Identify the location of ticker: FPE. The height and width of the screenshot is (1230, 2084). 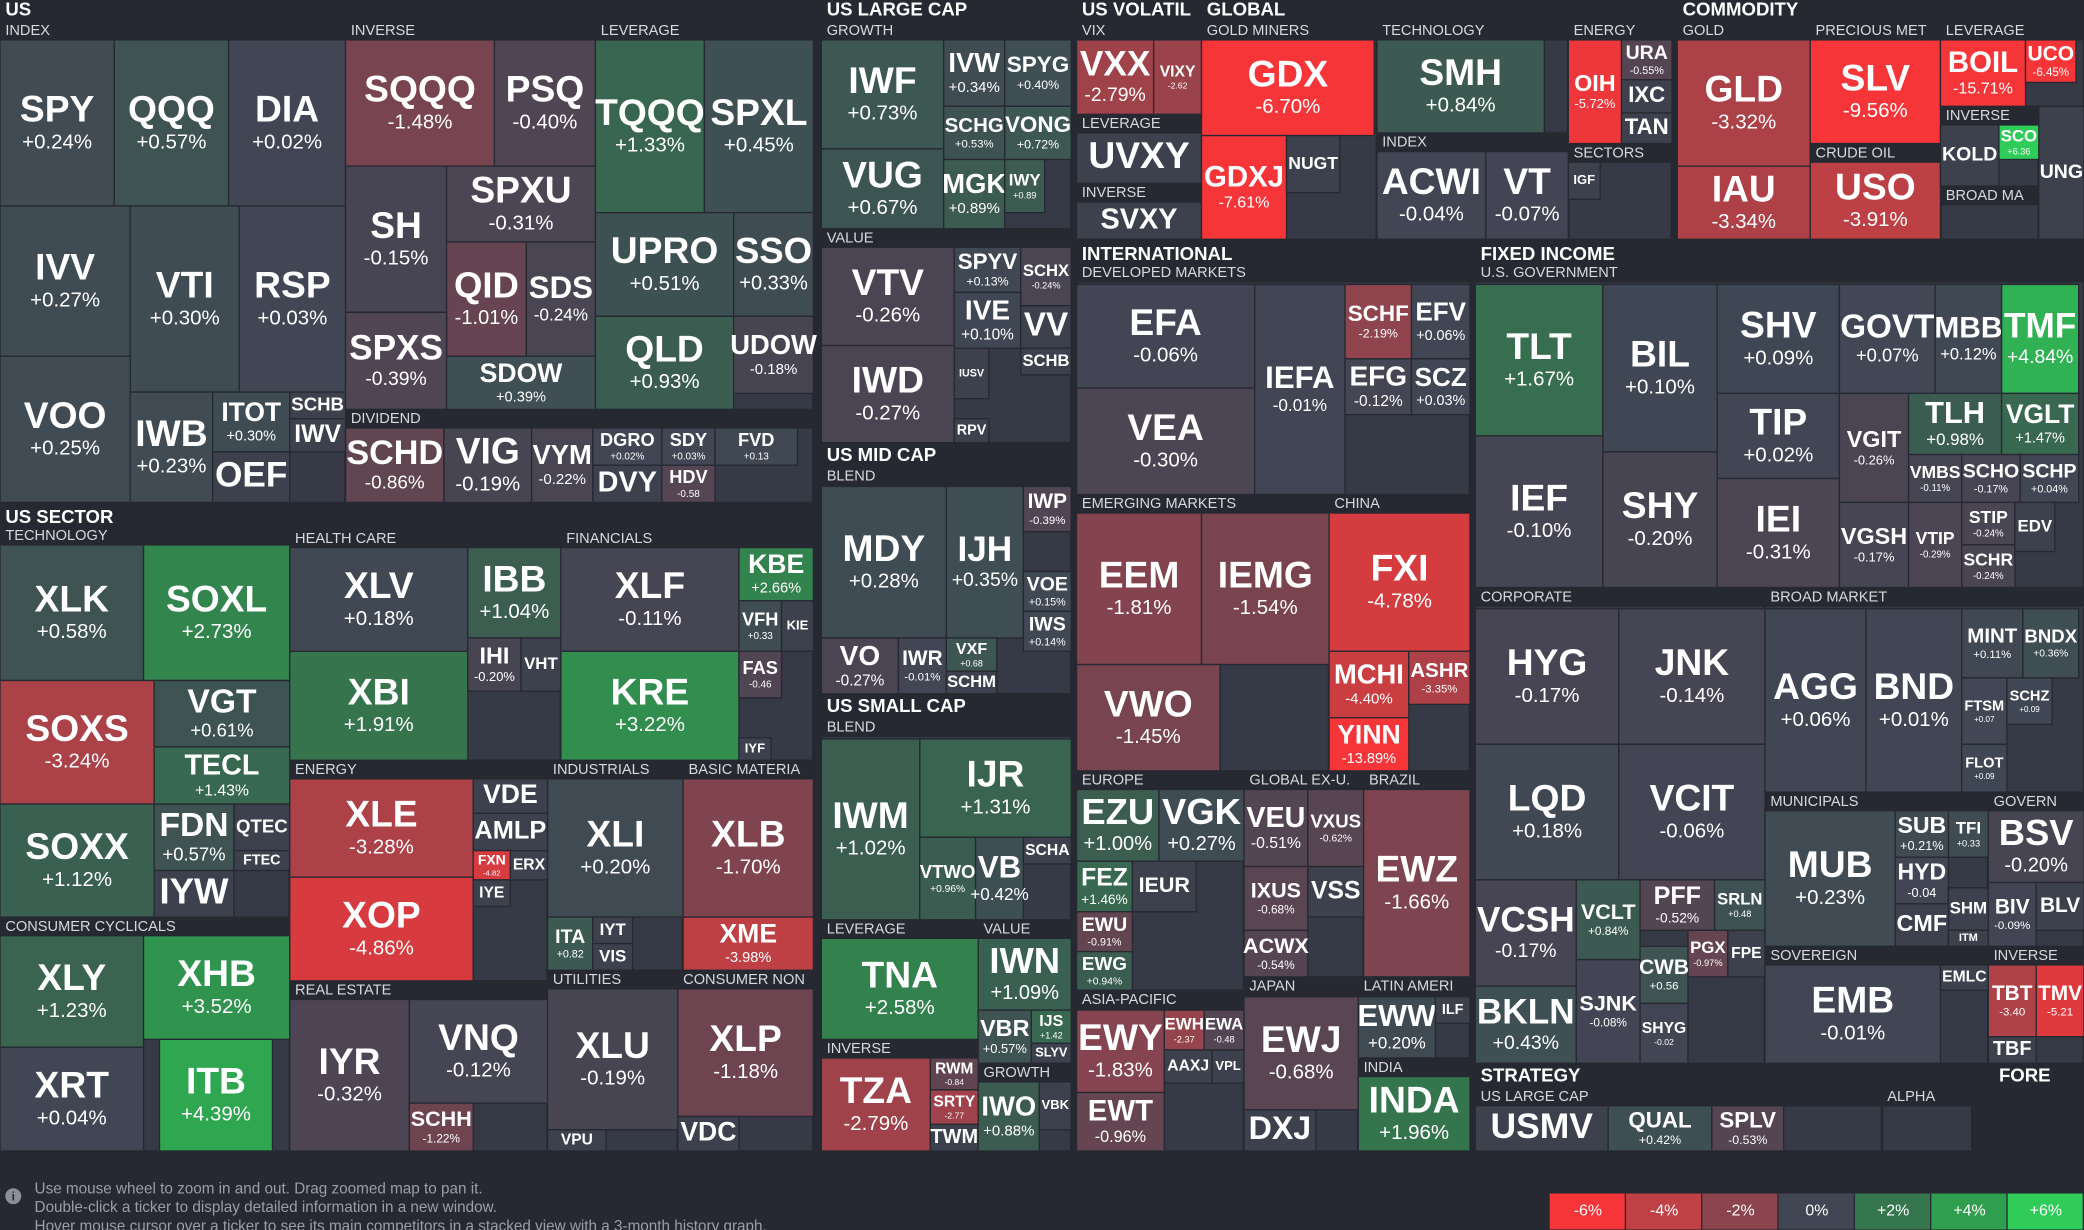
(1746, 953).